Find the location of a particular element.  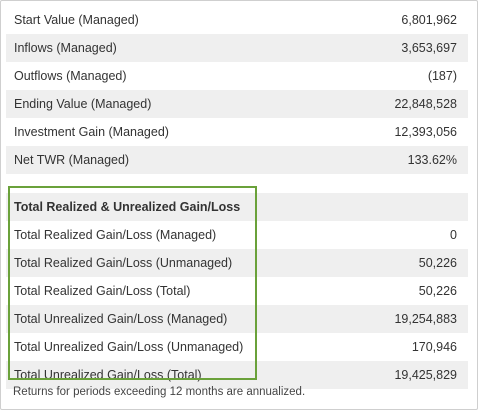

summary-row: Investment Gain (Managed) 12,393,056 is located at coordinates (237, 132).